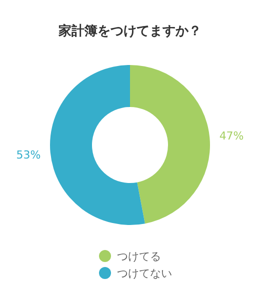  I want to click on chart-title: 家計簿をつけてますか？, so click(130, 31).